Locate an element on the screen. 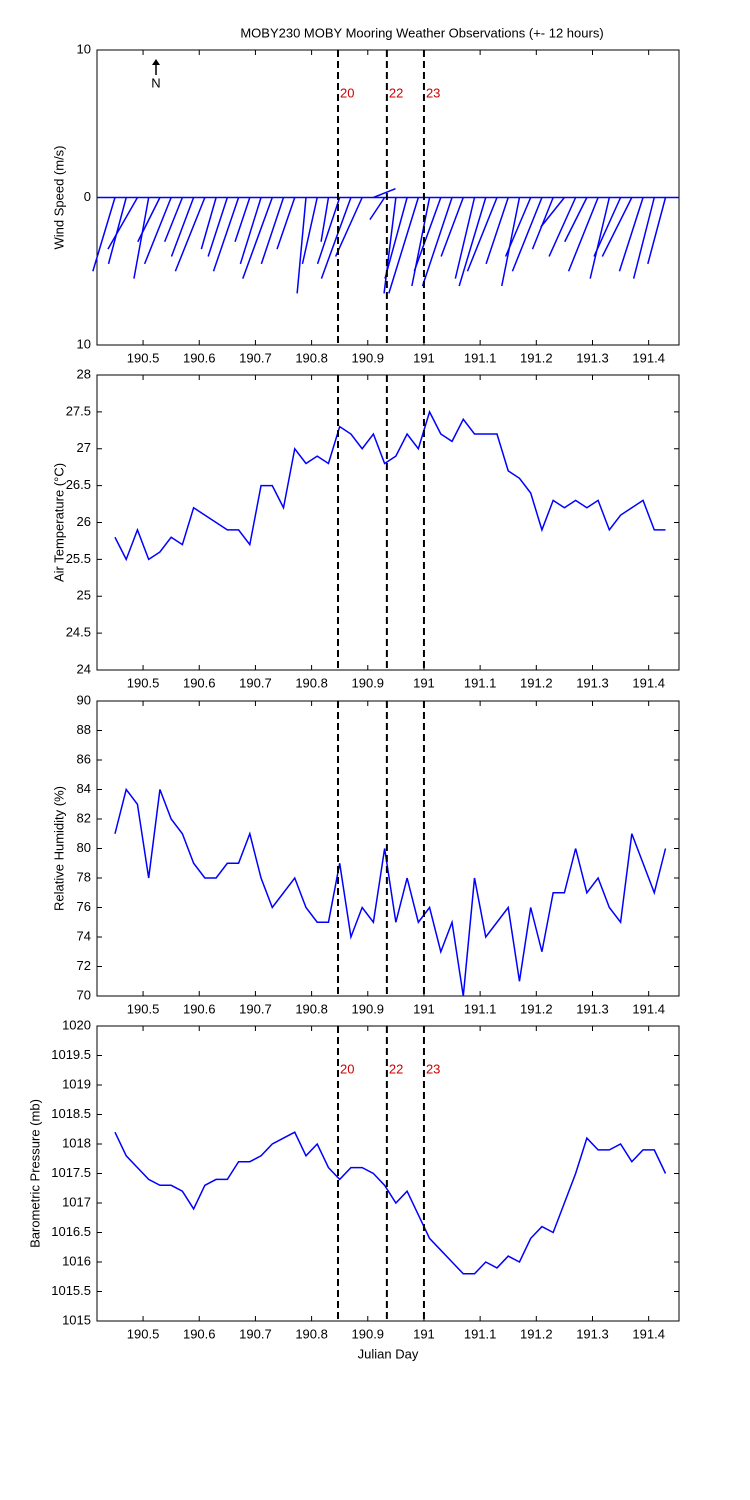 Image resolution: width=750 pixels, height=1500 pixels. y-tick-label: 70 is located at coordinates (84, 994).